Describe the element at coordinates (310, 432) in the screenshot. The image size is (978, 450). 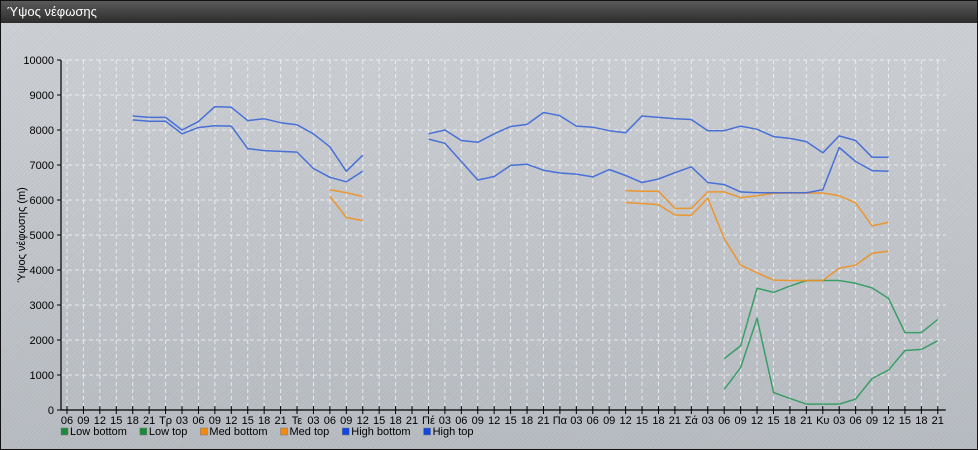
I see `legend-label: Med top` at that location.